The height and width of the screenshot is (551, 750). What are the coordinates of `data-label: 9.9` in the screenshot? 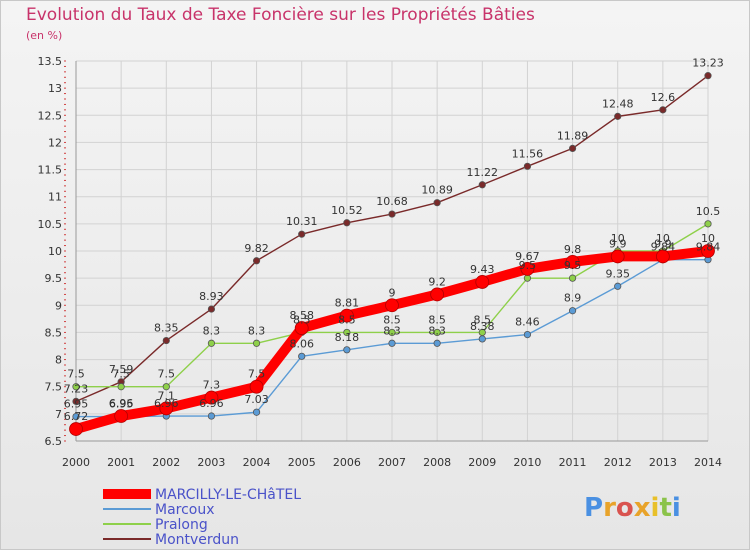 It's located at (618, 243).